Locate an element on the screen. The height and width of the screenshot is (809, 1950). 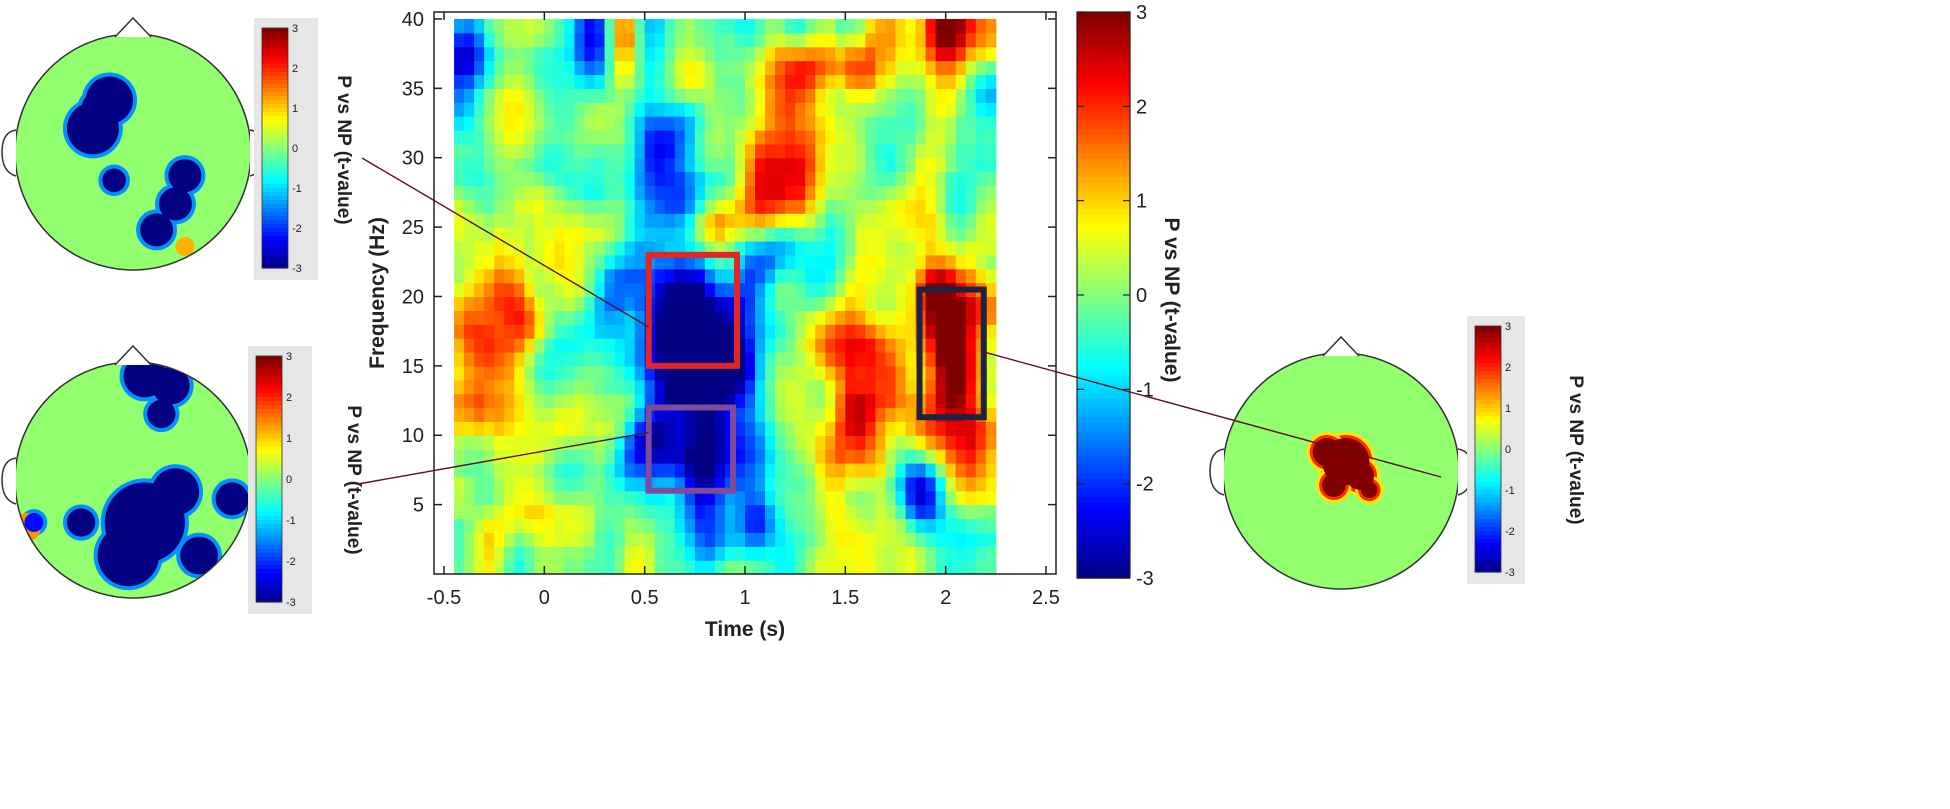
colorbar-label: P vs NP (t-value) is located at coordinates (343, 149).